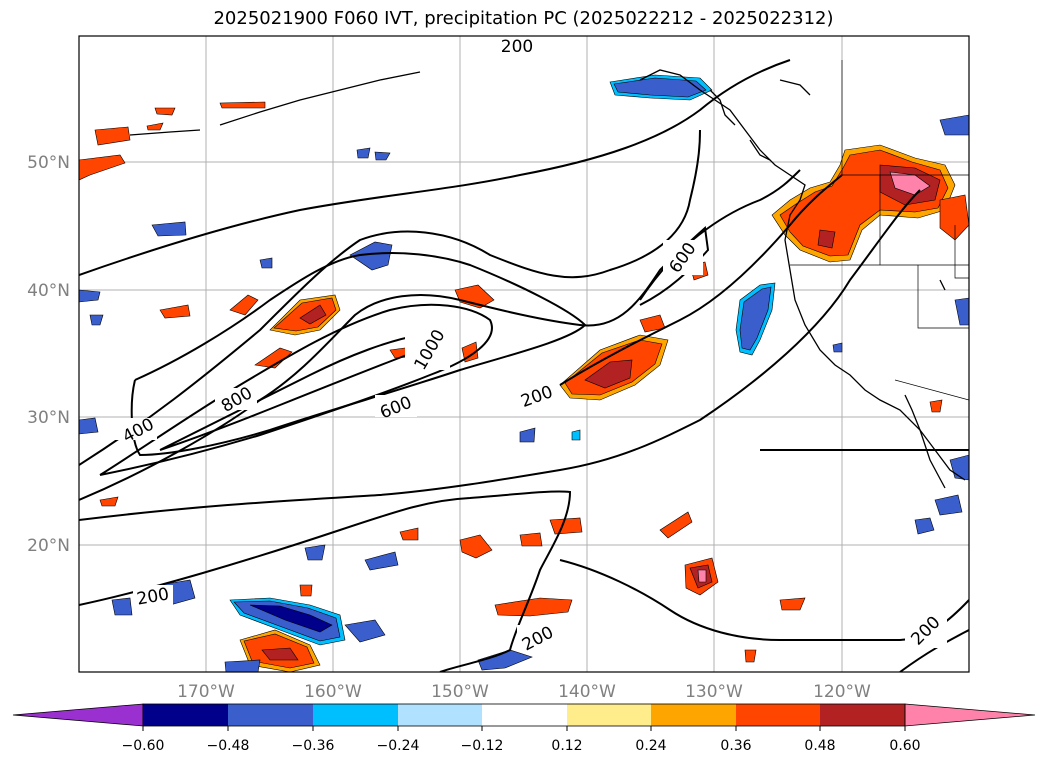 This screenshot has width=1047, height=765. What do you see at coordinates (566, 746) in the screenshot?
I see `colorbar-tick-label: 0.12` at bounding box center [566, 746].